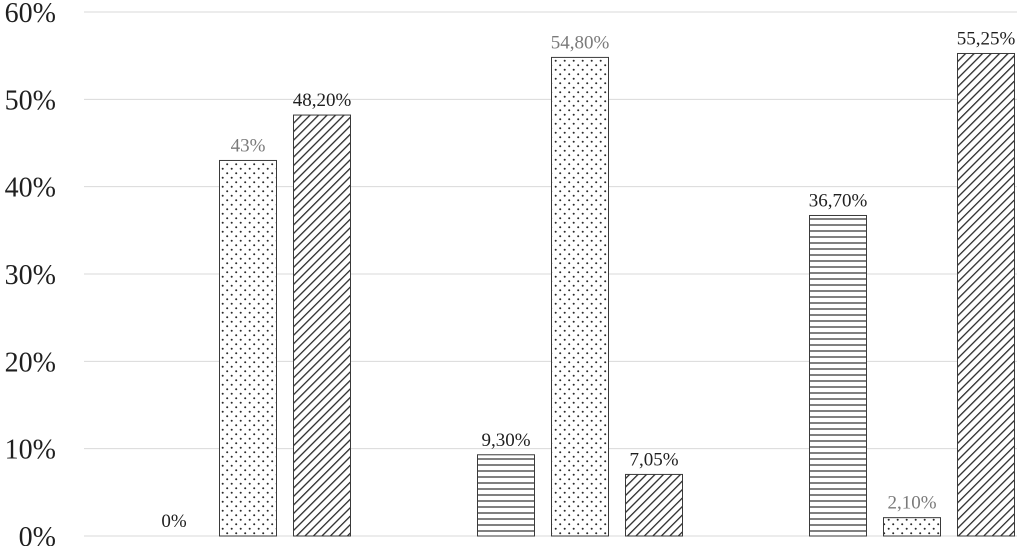 This screenshot has height=546, width=1017. Describe the element at coordinates (30, 450) in the screenshot. I see `y-tick-label: 10%` at that location.